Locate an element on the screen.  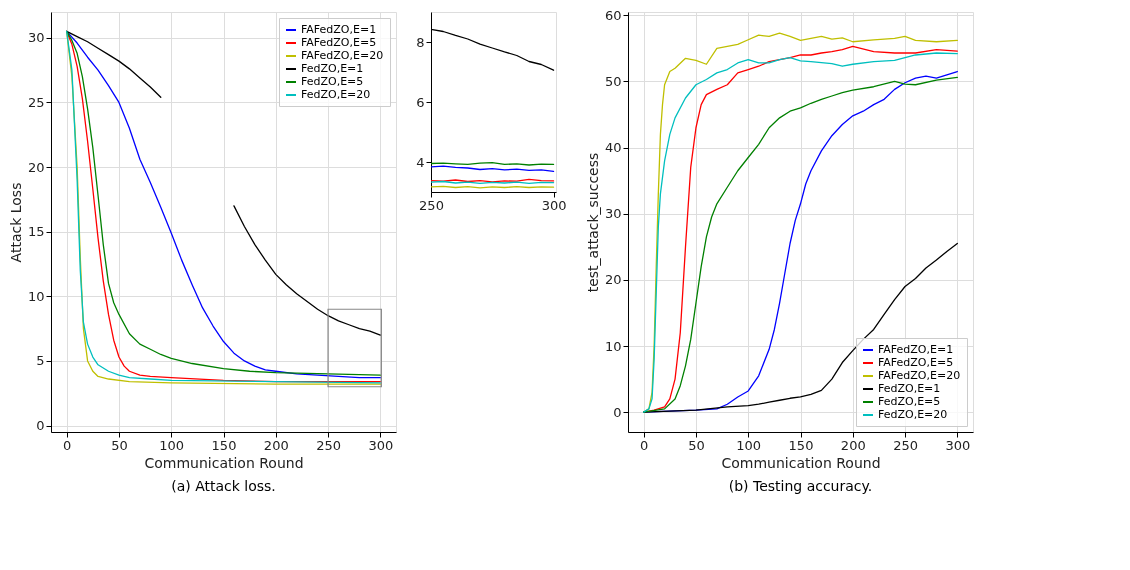
y-tick-label: 25 is located at coordinates (36, 102).